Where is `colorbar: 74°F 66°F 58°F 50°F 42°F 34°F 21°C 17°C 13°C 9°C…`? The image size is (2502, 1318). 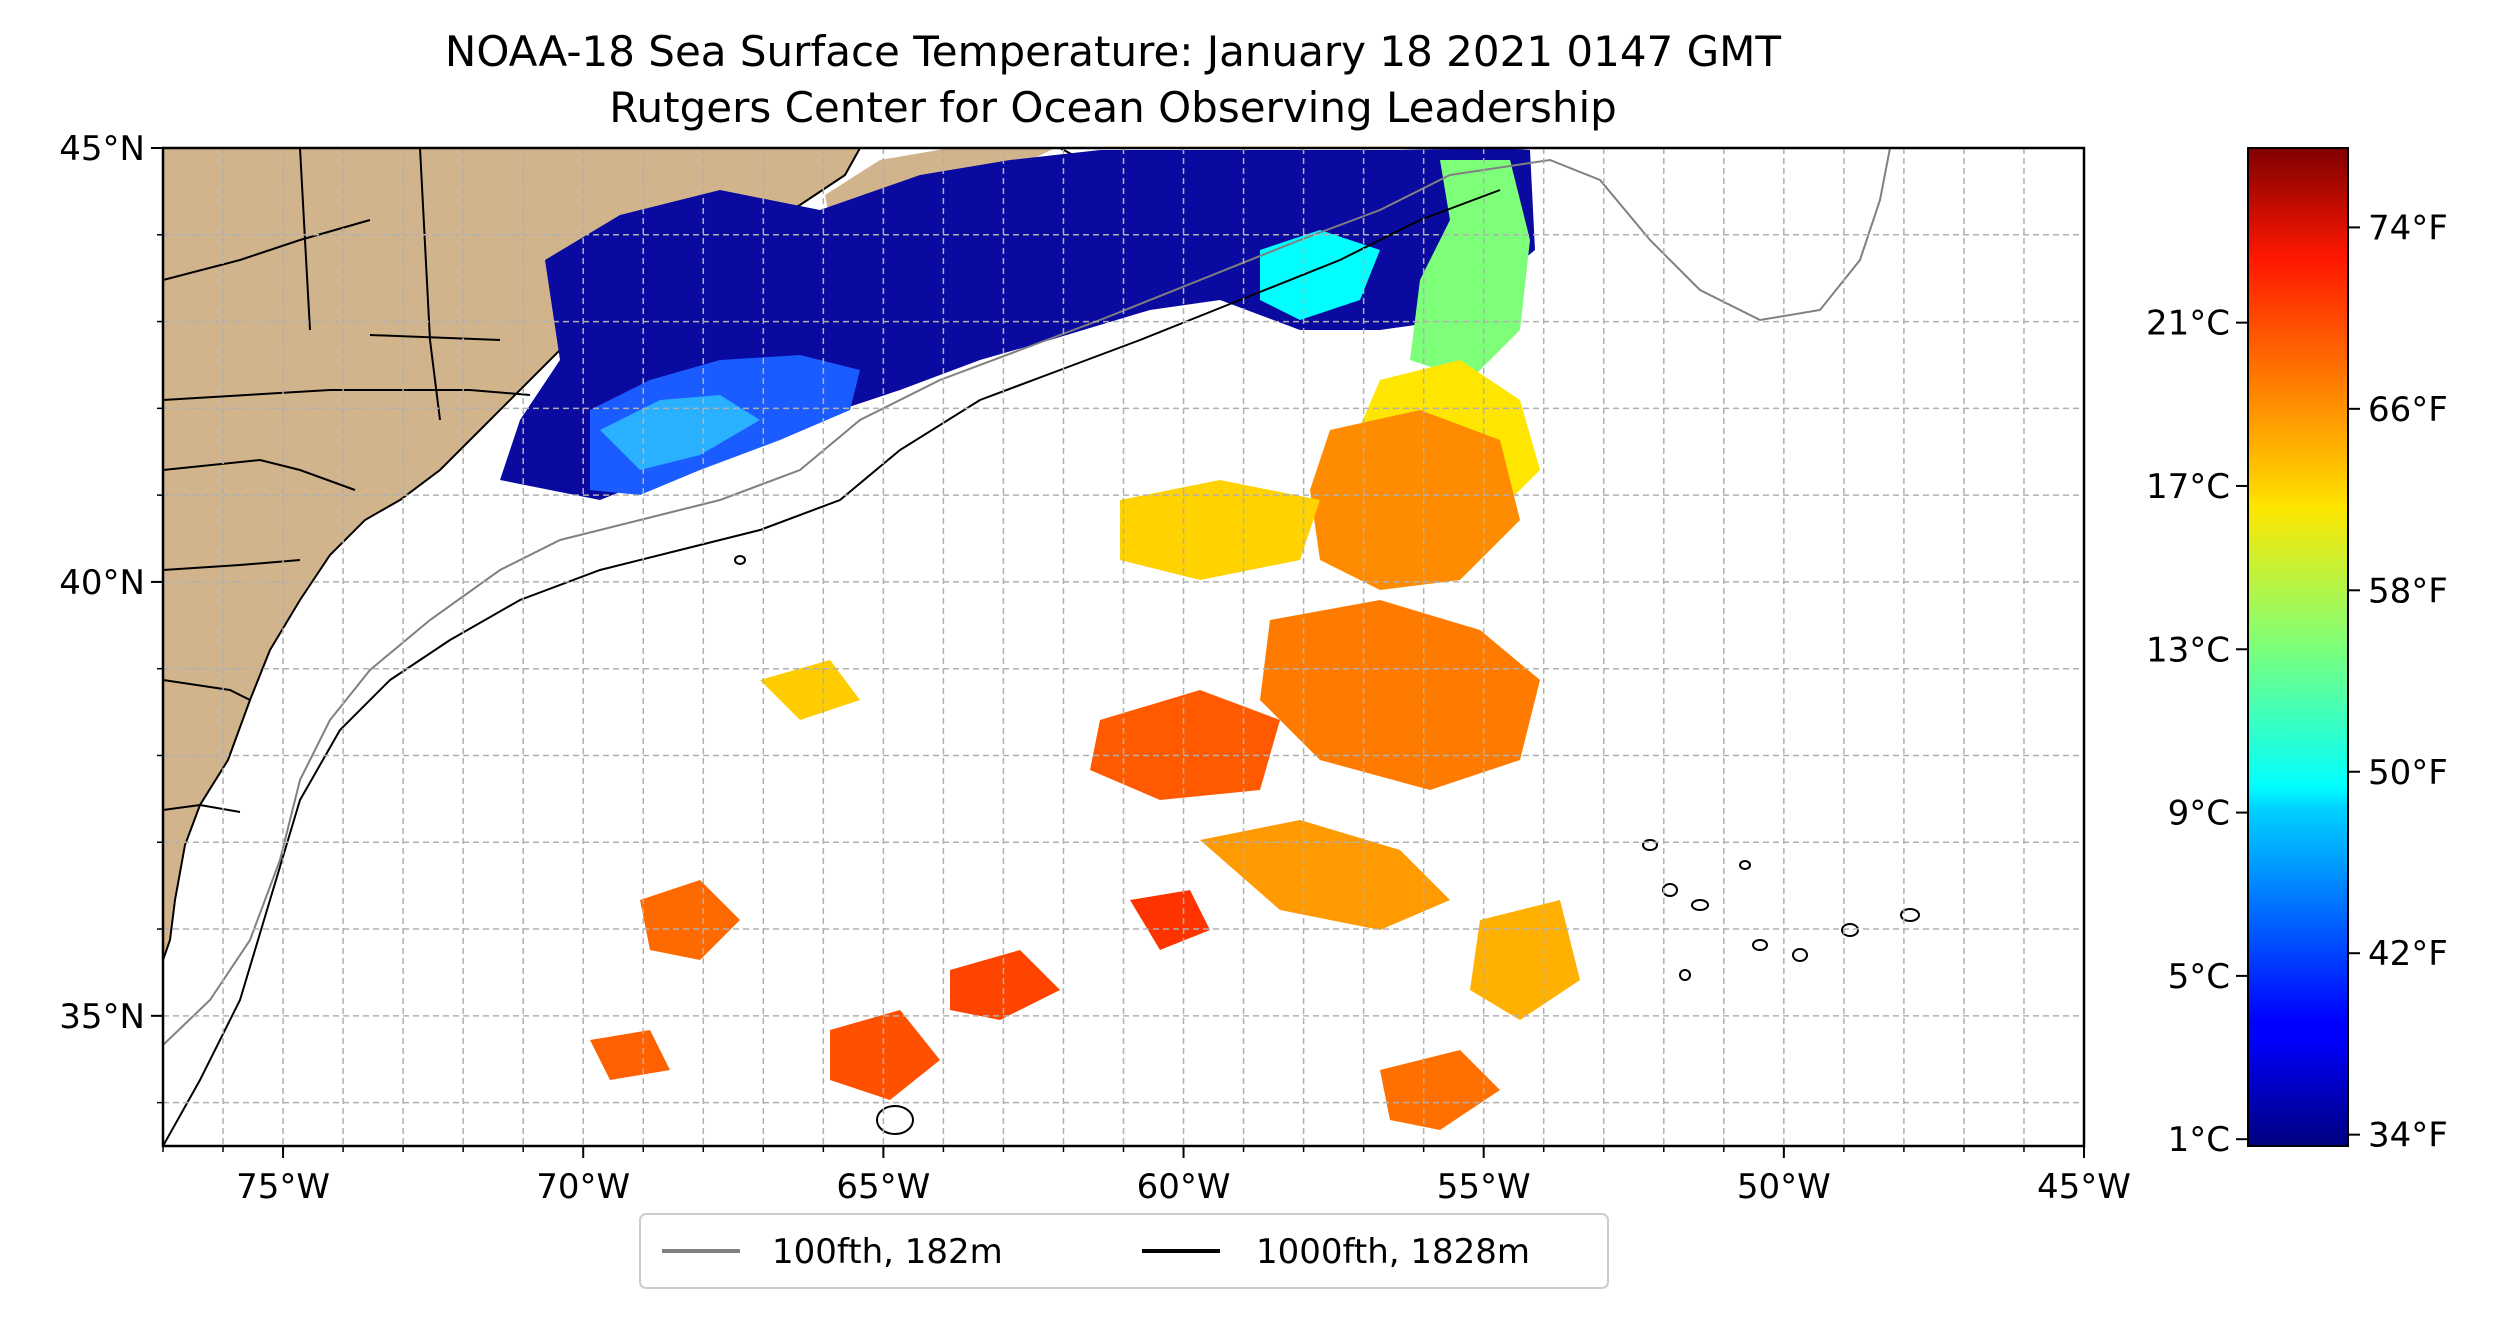
colorbar: 74°F 66°F 58°F 50°F 42°F 34°F 21°C 17°C 13°C 9°C… is located at coordinates (2297, 653).